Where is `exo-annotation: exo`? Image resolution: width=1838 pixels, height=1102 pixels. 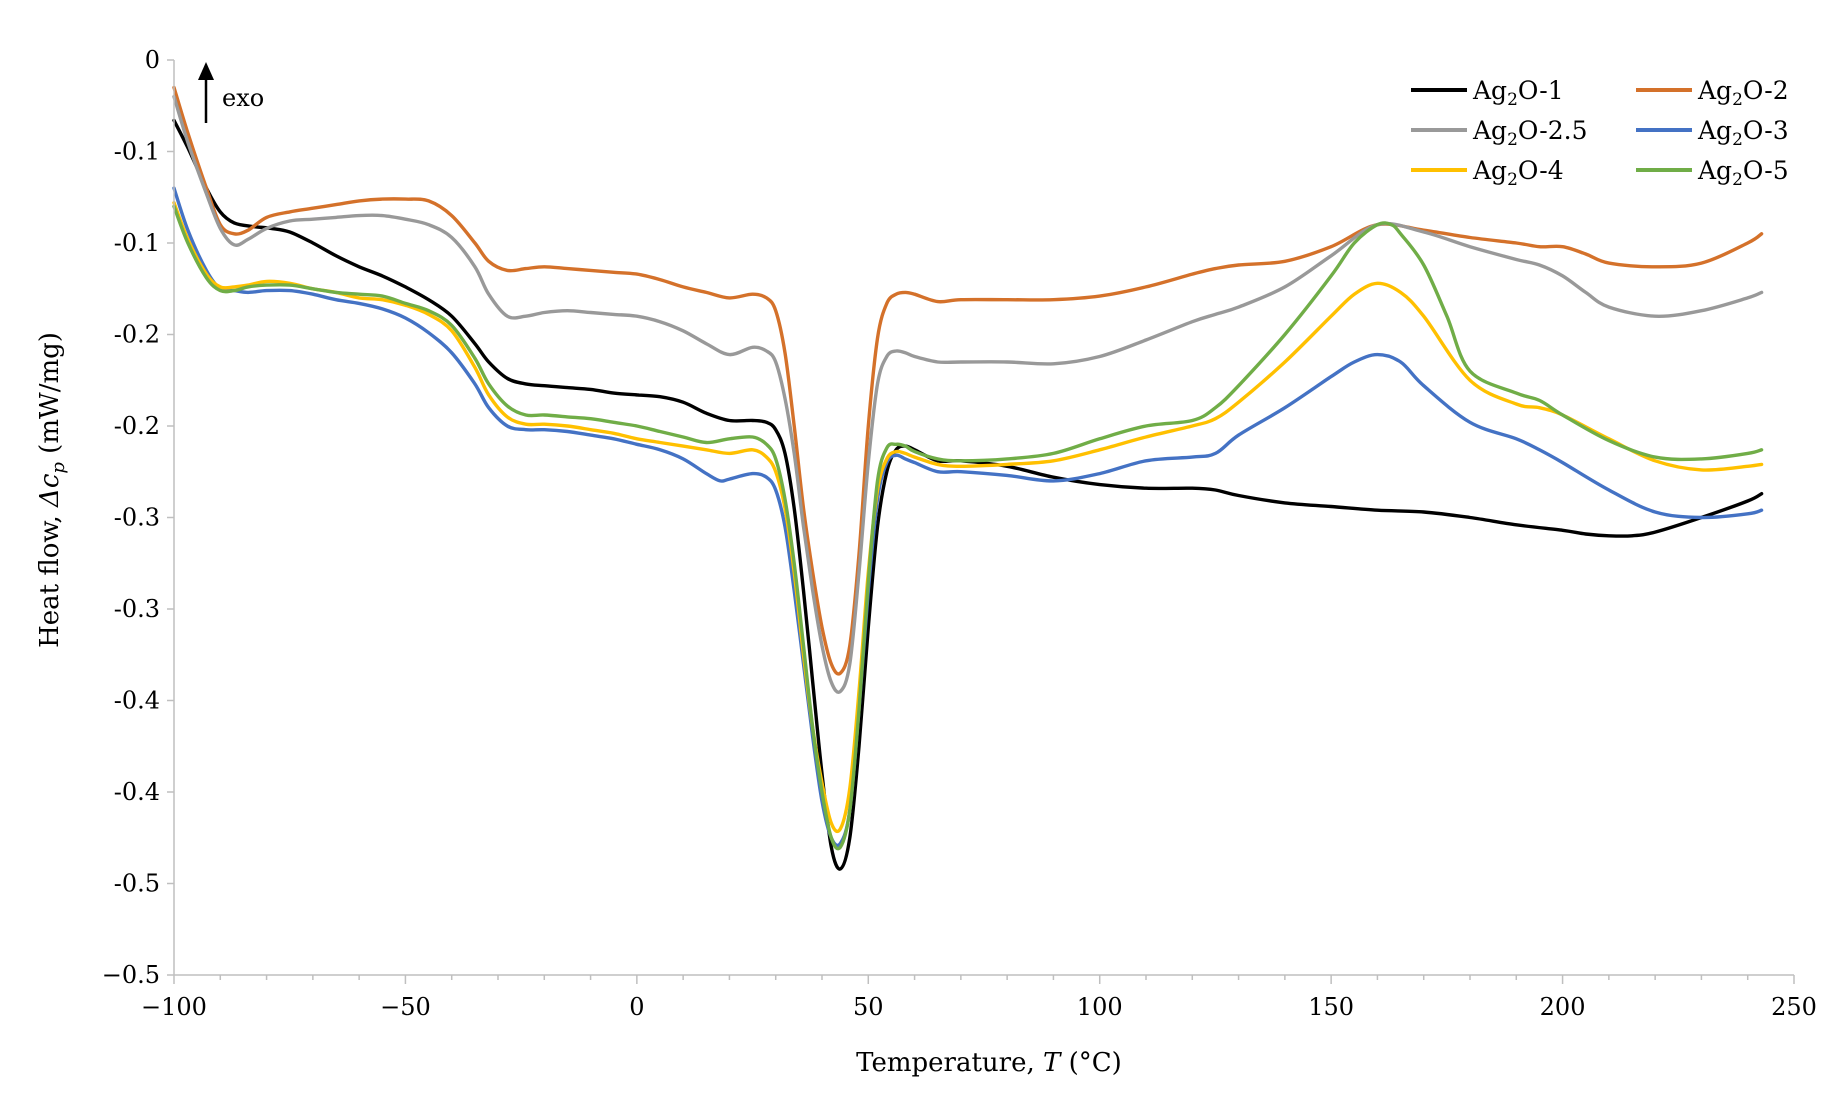
exo-annotation: exo is located at coordinates (231, 92).